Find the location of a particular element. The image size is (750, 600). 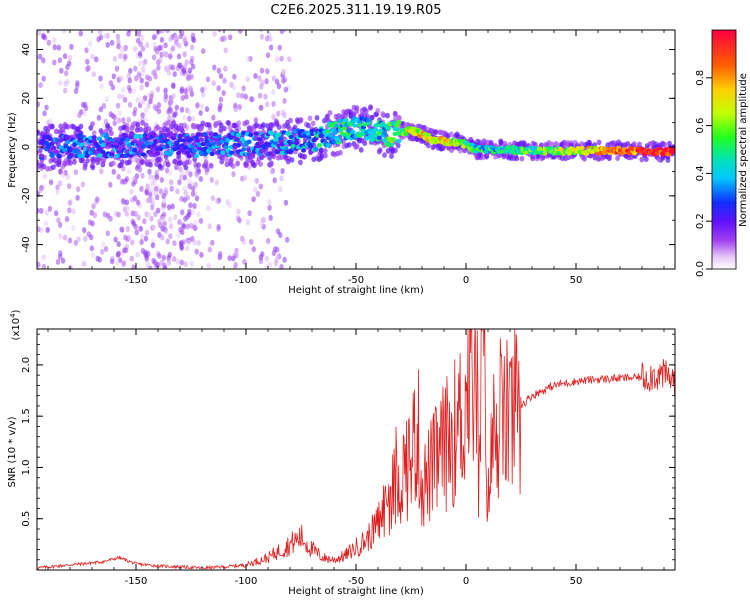

x-tick-label: -50 is located at coordinates (356, 280).